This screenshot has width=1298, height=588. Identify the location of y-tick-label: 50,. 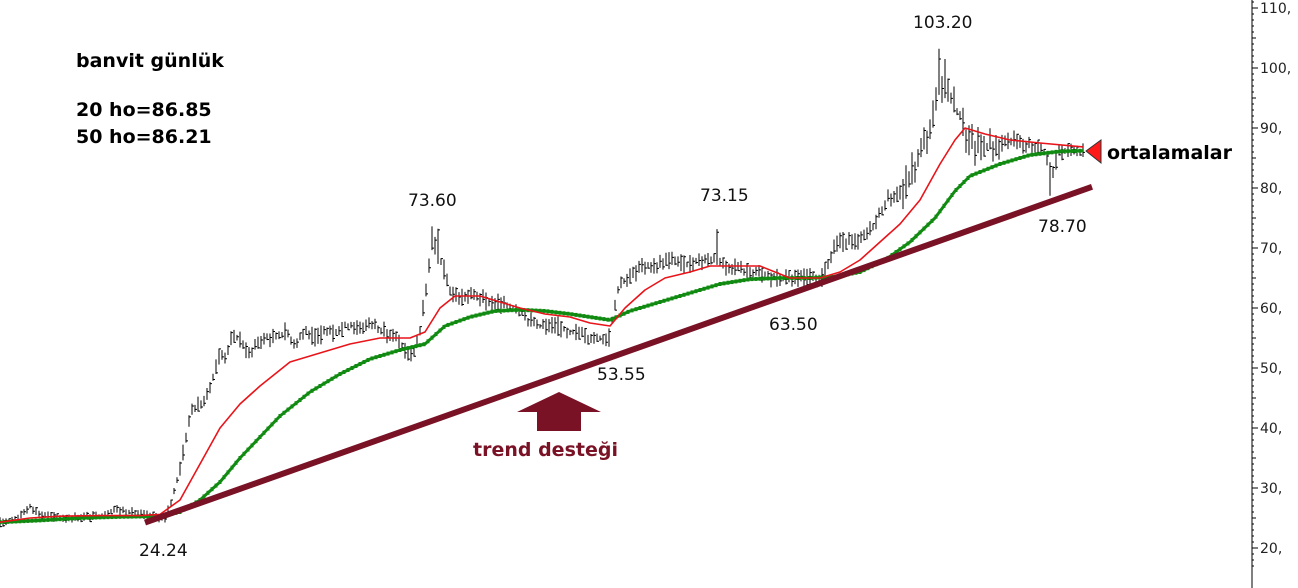
(1271, 369).